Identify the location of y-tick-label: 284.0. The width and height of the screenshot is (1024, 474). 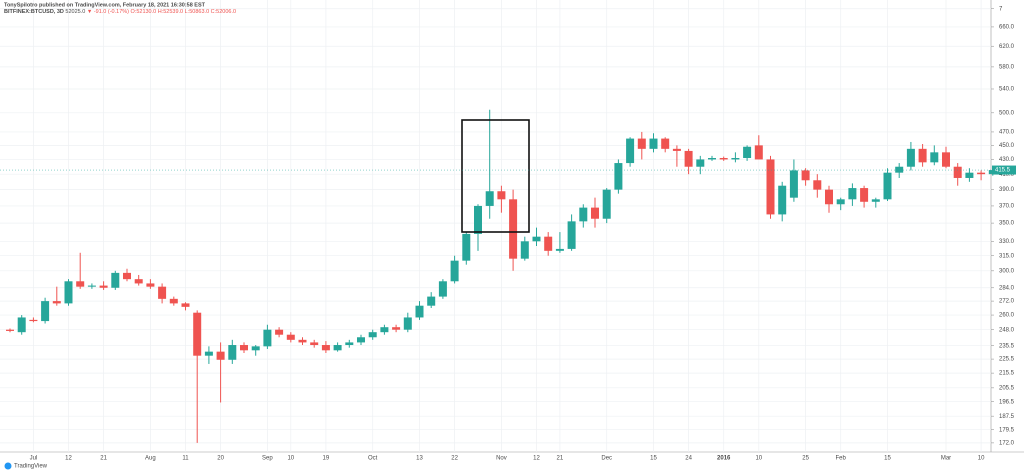
(1007, 288).